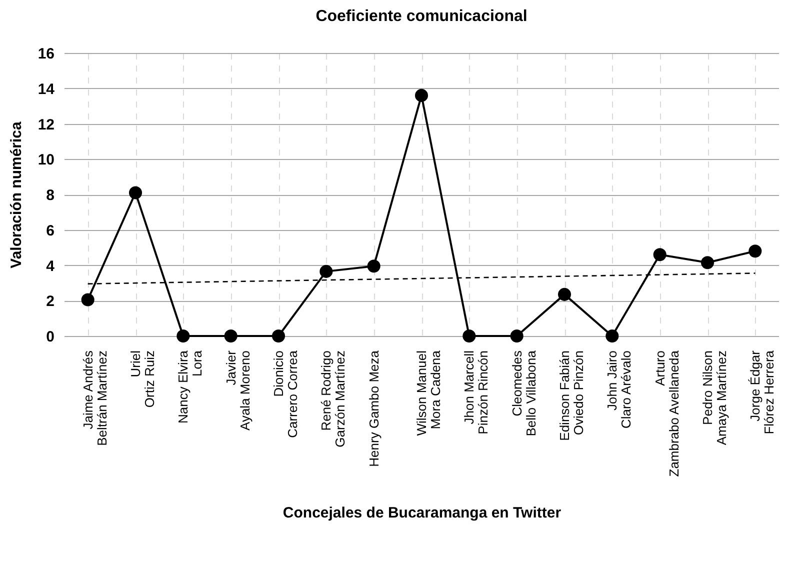 This screenshot has width=806, height=576. What do you see at coordinates (50, 301) in the screenshot?
I see `y-tick-label: 2` at bounding box center [50, 301].